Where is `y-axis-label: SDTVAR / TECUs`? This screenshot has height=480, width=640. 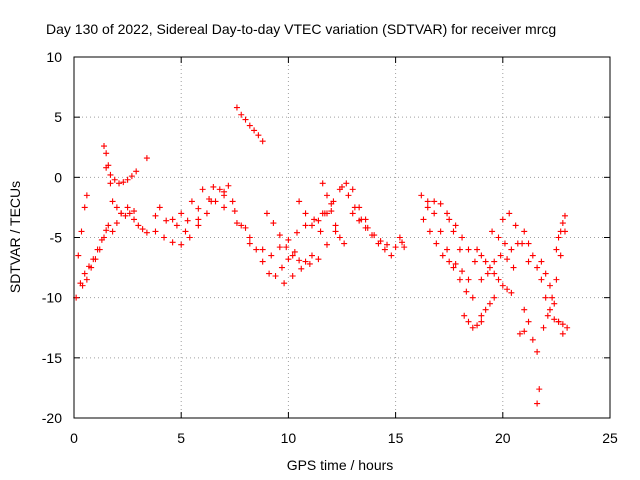
y-axis-label: SDTVAR / TECUs is located at coordinates (15, 237).